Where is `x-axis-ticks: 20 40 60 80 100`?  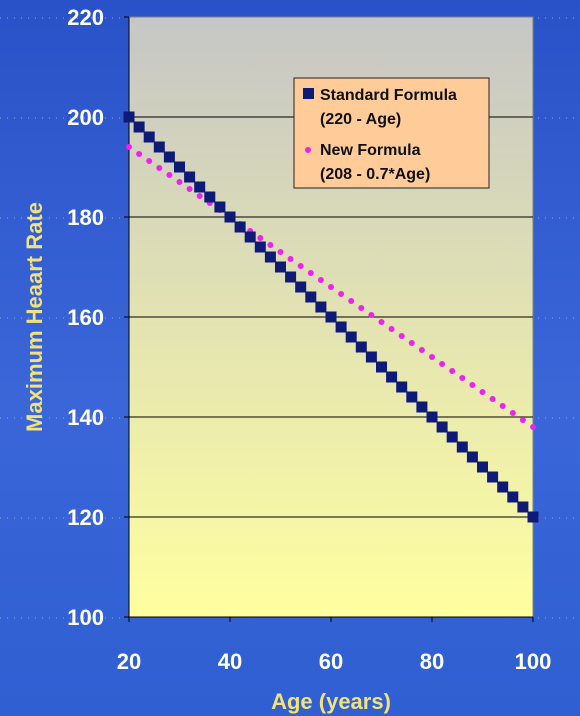 x-axis-ticks: 20 40 60 80 100 is located at coordinates (334, 661).